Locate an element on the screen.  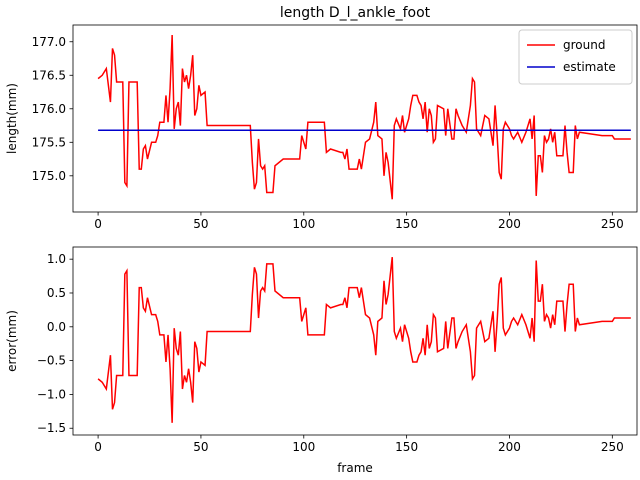
y-axis-label: error(mm) is located at coordinates (12, 341).